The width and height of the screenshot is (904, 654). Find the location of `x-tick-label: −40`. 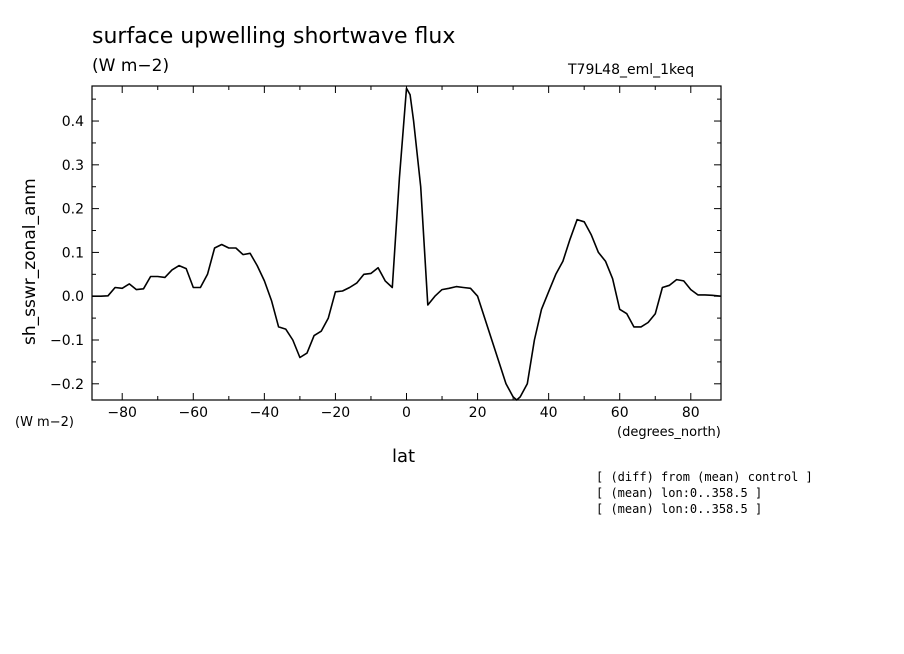

x-tick-label: −40 is located at coordinates (265, 413).